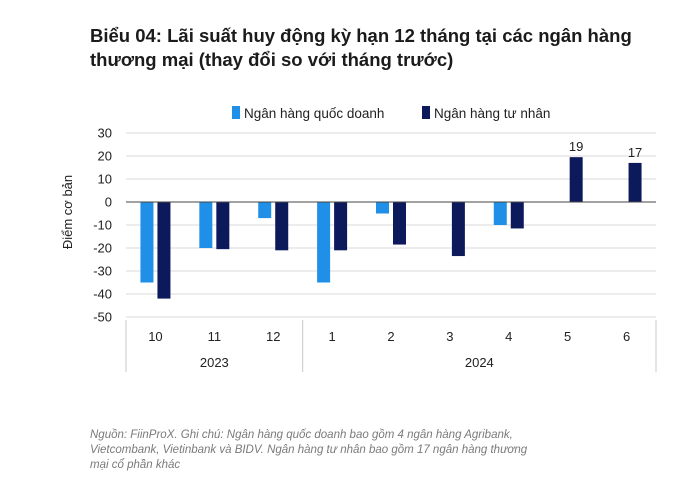 The height and width of the screenshot is (486, 698). Describe the element at coordinates (635, 152) in the screenshot. I see `data-label: 17` at that location.